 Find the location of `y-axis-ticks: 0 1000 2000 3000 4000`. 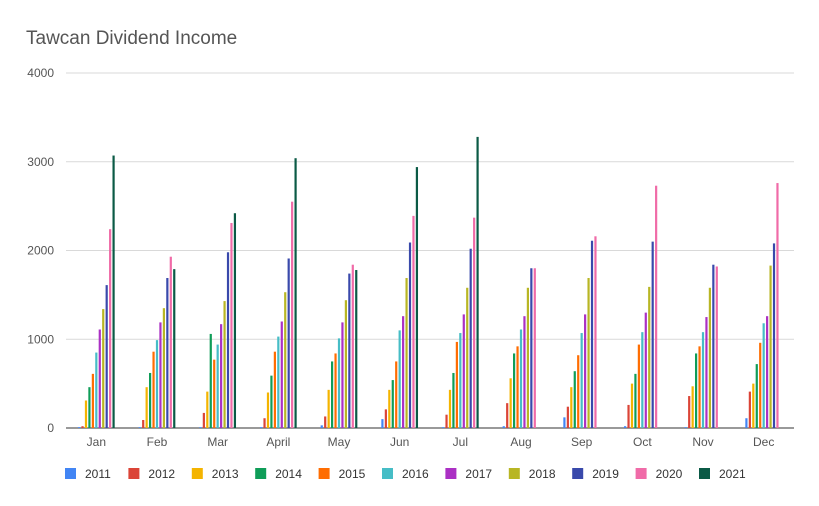

y-axis-ticks: 0 1000 2000 3000 4000 is located at coordinates (40, 250).